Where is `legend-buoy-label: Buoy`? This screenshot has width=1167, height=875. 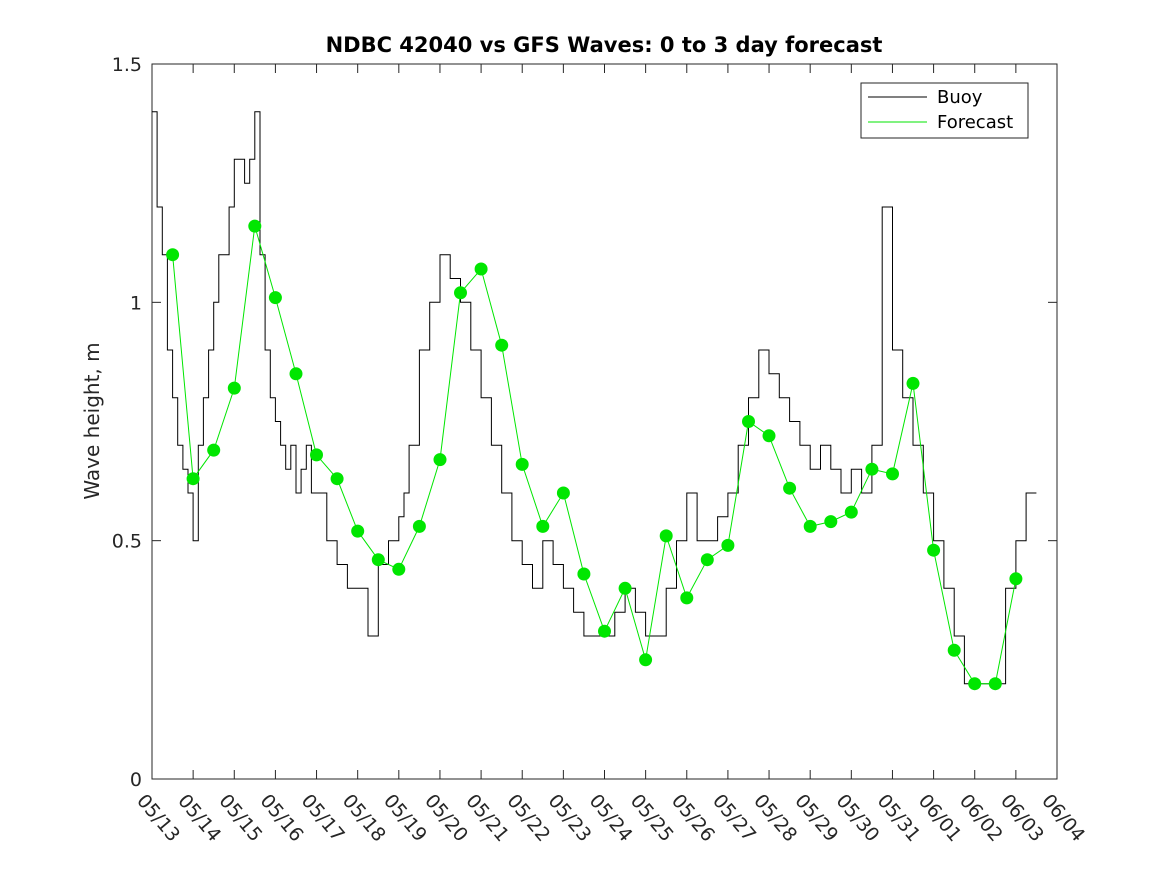
legend-buoy-label: Buoy is located at coordinates (960, 97).